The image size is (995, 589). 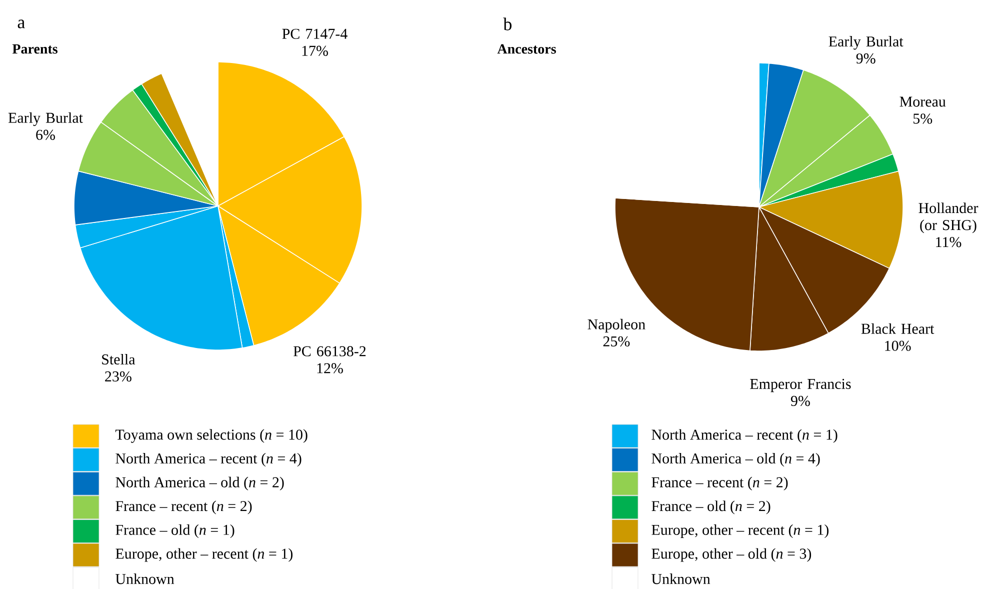 What do you see at coordinates (175, 531) in the screenshot?
I see `text: France – old (n = 1)` at bounding box center [175, 531].